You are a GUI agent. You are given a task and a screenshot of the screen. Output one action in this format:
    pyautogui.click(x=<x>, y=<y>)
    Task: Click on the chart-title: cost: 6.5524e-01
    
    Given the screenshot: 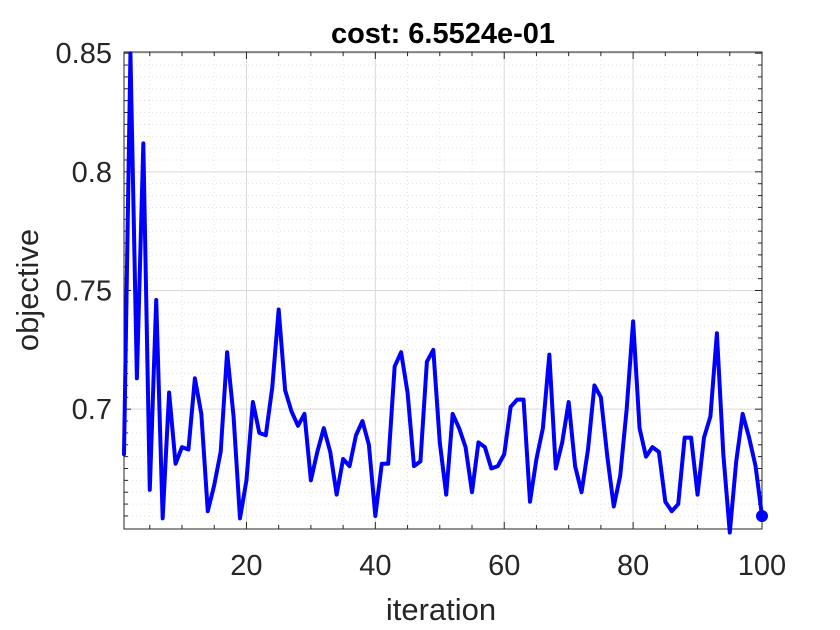 What is the action you would take?
    pyautogui.click(x=443, y=34)
    